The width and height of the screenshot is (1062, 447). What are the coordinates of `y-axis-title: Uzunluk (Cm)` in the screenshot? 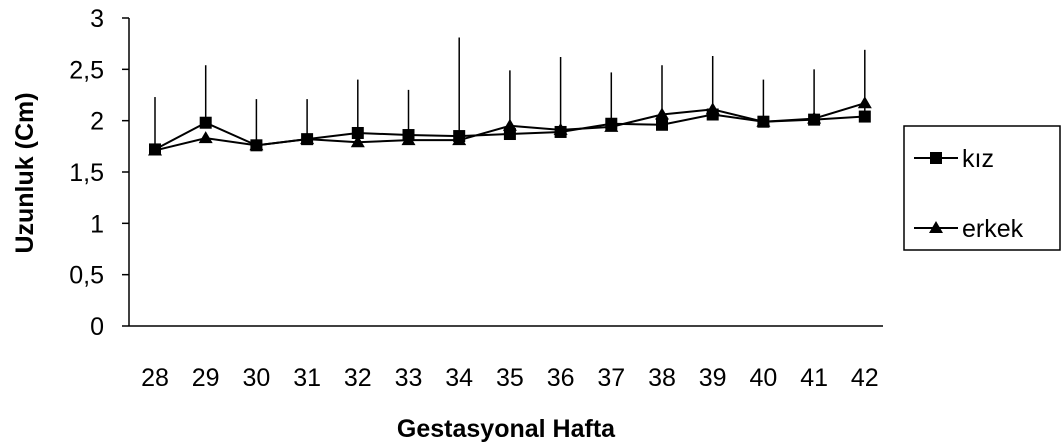 It's located at (25, 172).